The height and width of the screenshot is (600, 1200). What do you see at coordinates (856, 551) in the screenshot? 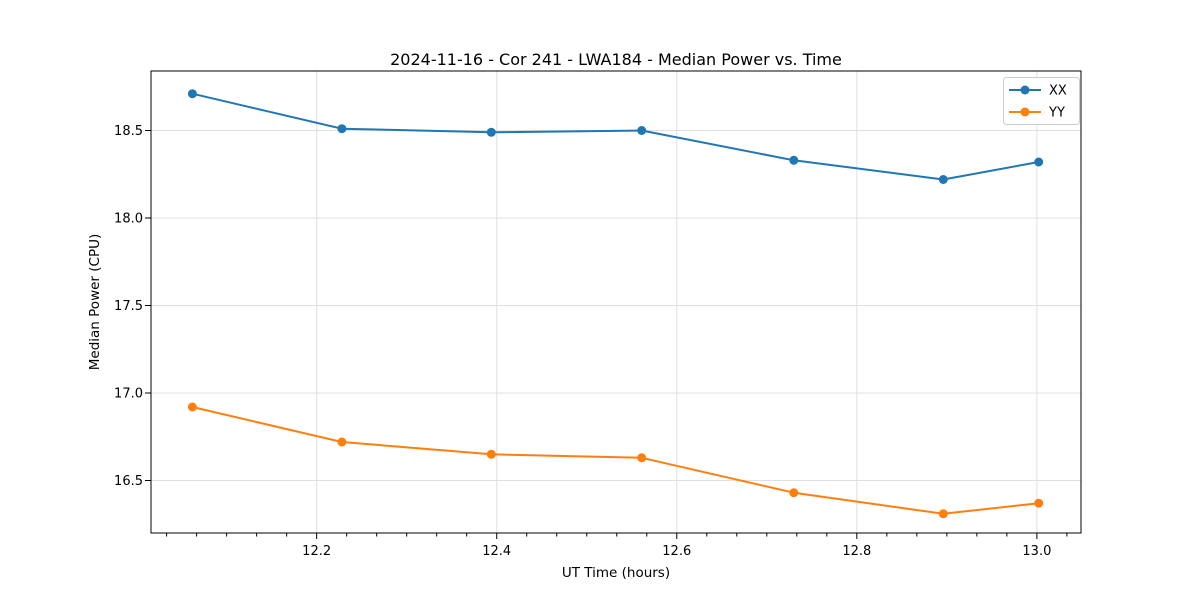
I see `x-tick-label: 12.8` at bounding box center [856, 551].